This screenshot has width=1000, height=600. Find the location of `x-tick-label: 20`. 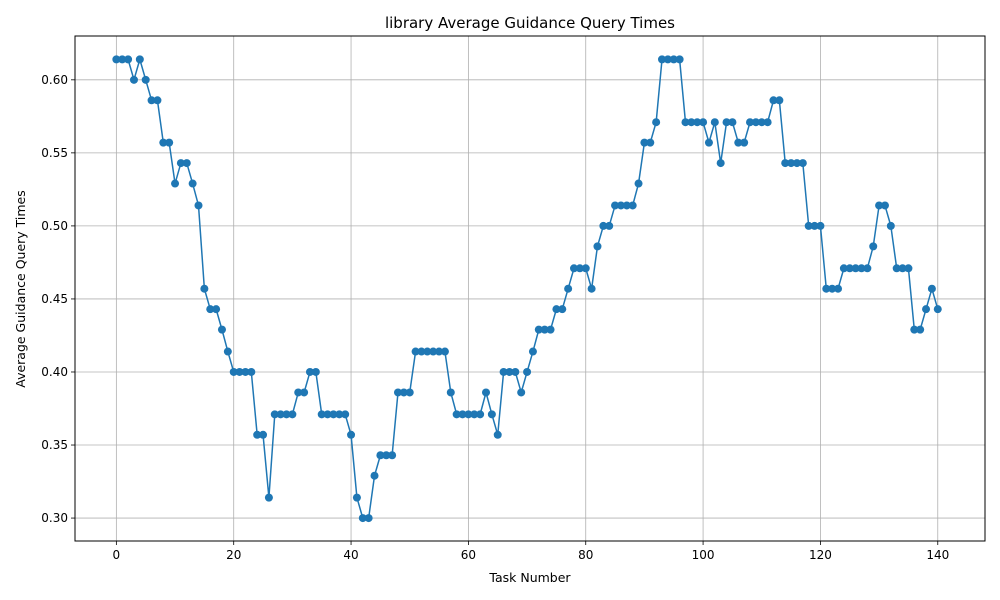

x-tick-label: 20 is located at coordinates (233, 555).